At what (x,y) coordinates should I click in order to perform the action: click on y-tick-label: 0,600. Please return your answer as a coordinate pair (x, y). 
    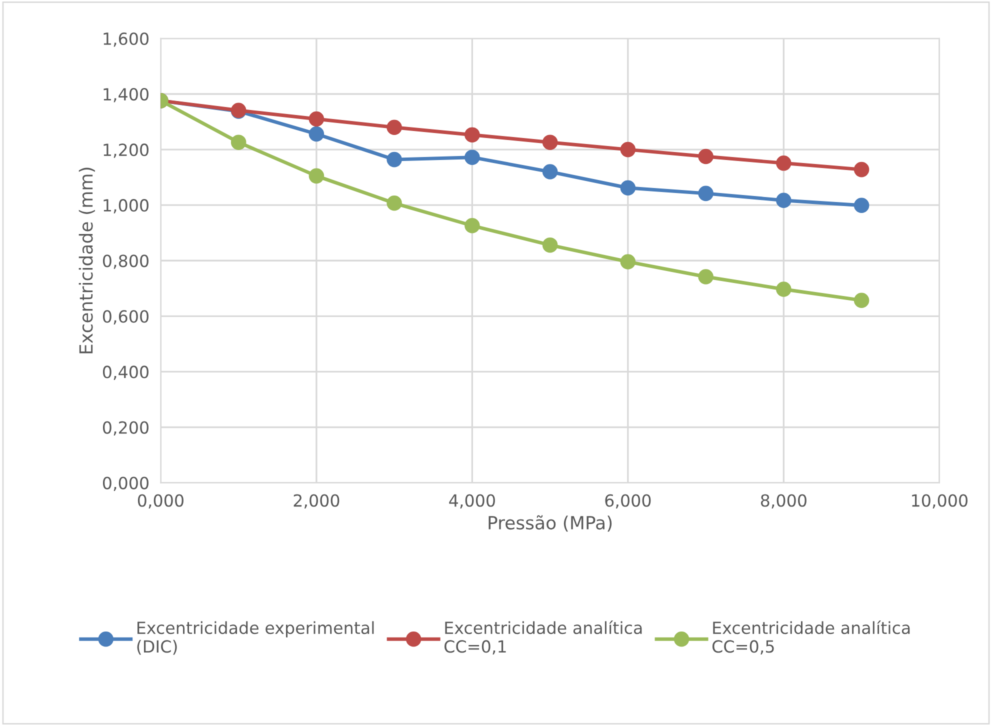
    Looking at the image, I should click on (125, 317).